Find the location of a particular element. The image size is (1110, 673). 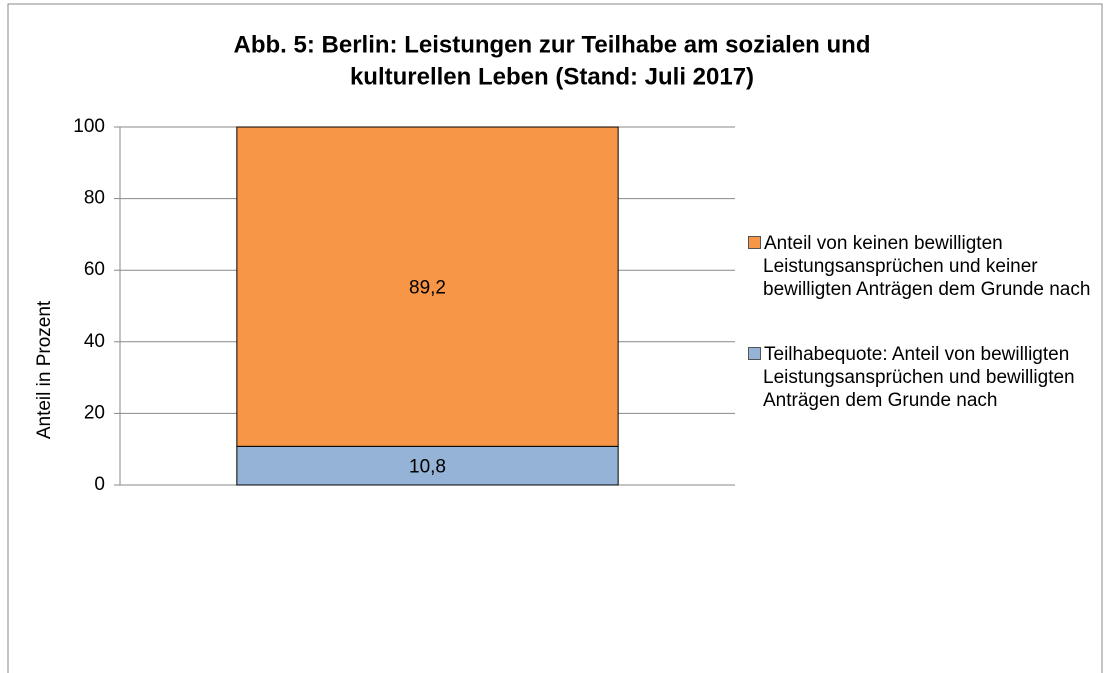

y-tick-label: 40 is located at coordinates (94, 341).